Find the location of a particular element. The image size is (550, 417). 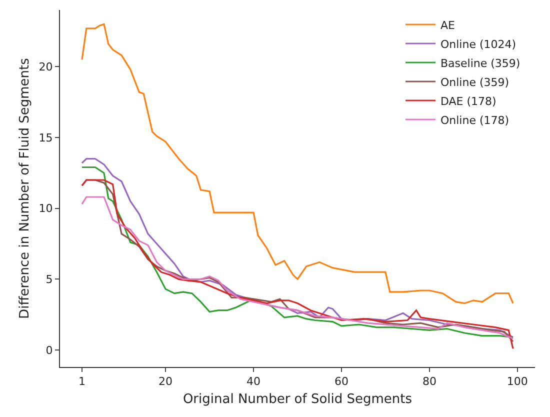

x-tick-label: 80 is located at coordinates (429, 381).